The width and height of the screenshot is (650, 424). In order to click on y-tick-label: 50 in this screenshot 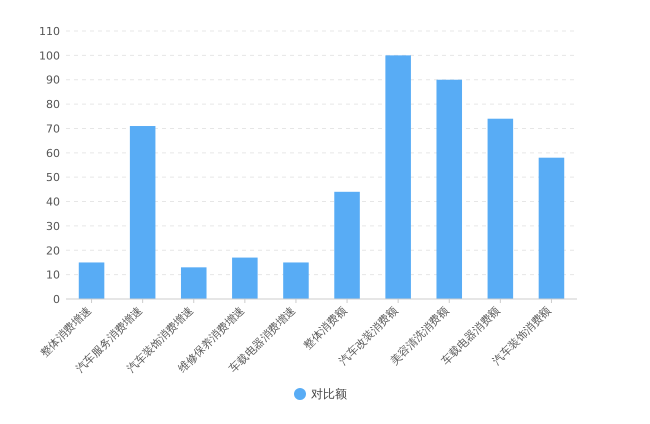, I will do `click(53, 177)`.